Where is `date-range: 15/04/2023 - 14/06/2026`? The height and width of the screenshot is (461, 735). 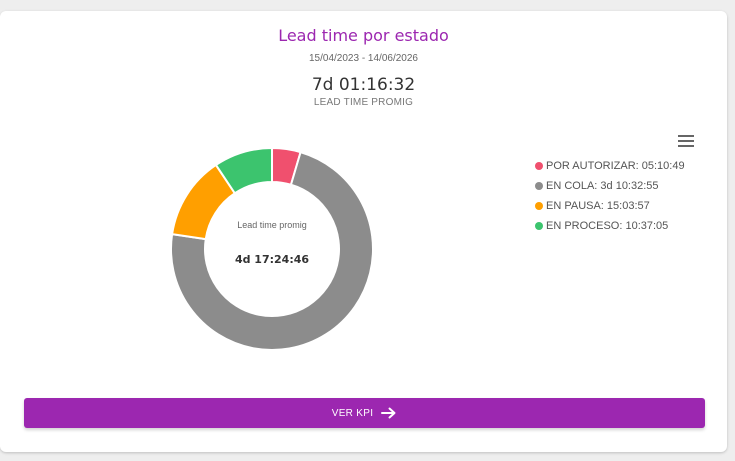
date-range: 15/04/2023 - 14/06/2026 is located at coordinates (363, 58).